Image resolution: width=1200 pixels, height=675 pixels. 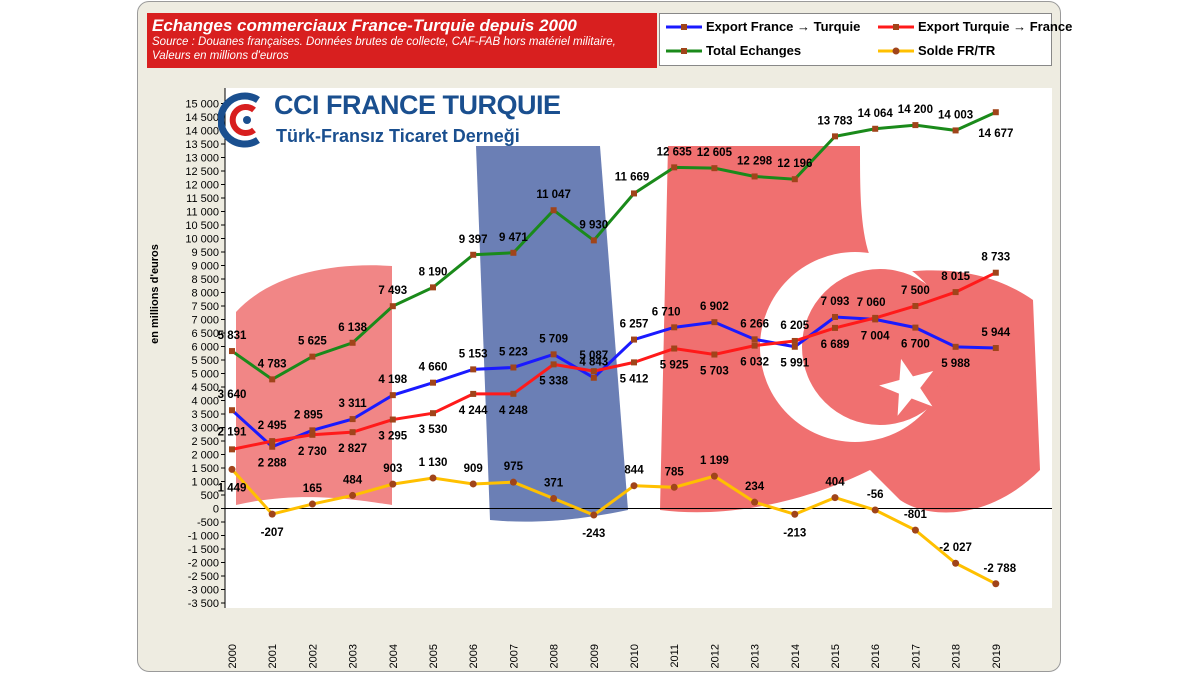 What do you see at coordinates (202, 226) in the screenshot?
I see `y-tick-label: 10 500` at bounding box center [202, 226].